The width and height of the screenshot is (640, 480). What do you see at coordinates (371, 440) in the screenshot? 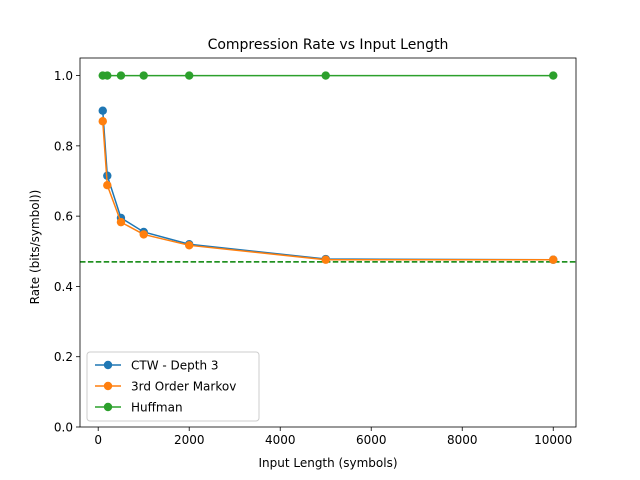
I see `x-tick-label: 6000` at bounding box center [371, 440].